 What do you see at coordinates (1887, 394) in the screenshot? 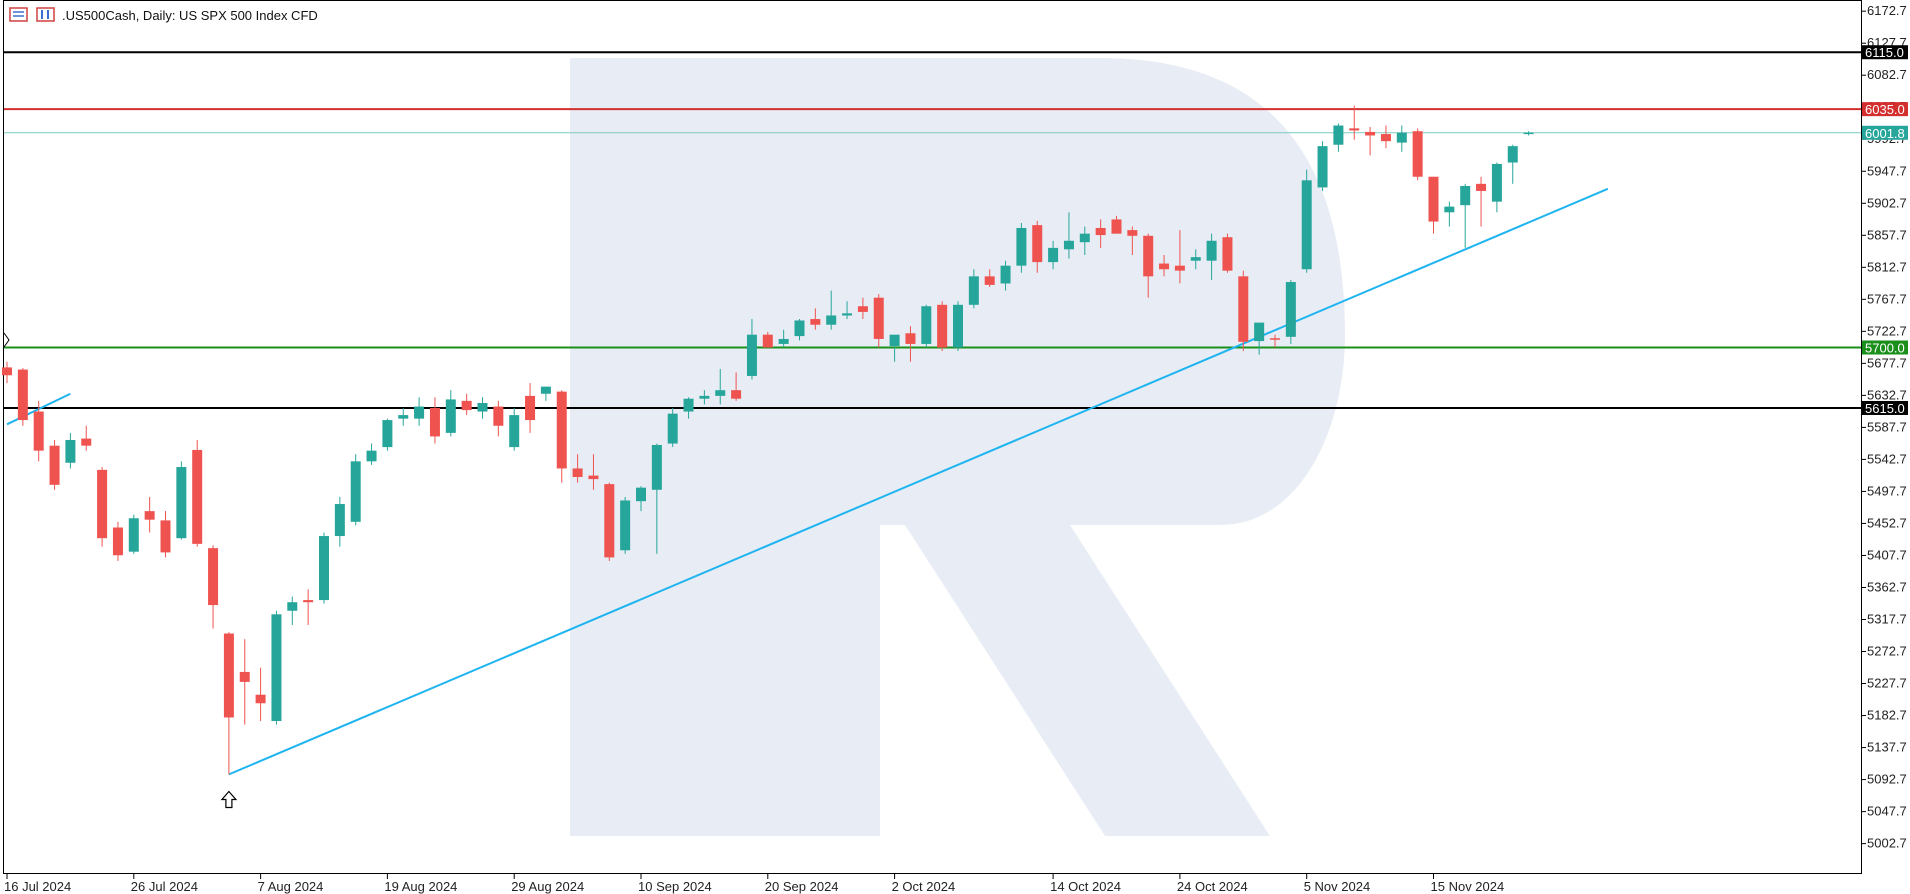
I see `y-tick-label: 5632.7` at bounding box center [1887, 394].